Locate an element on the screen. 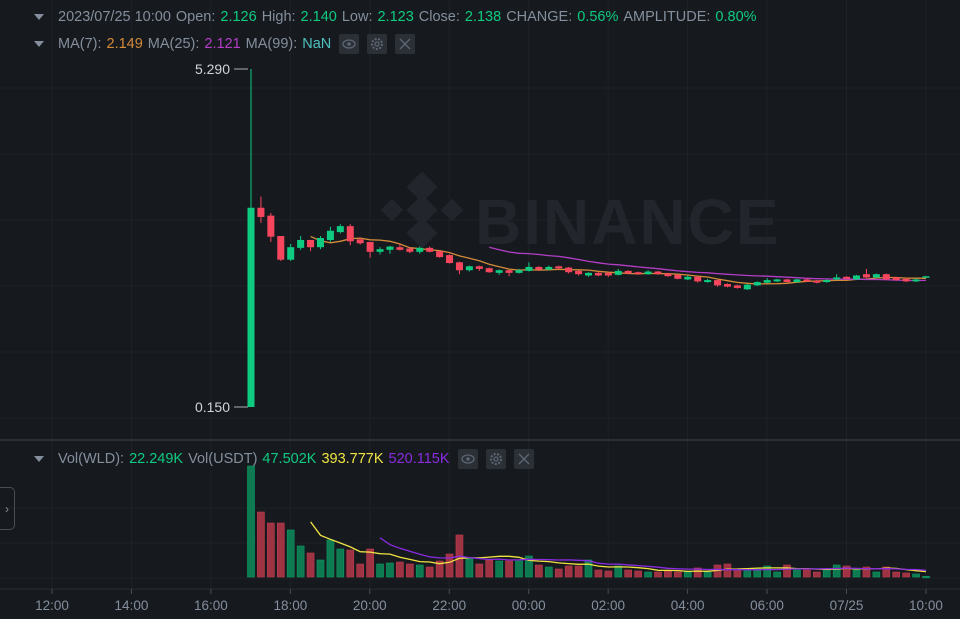 This screenshot has height=619, width=960. price-labels: 5.290 0.150 is located at coordinates (221, 238).